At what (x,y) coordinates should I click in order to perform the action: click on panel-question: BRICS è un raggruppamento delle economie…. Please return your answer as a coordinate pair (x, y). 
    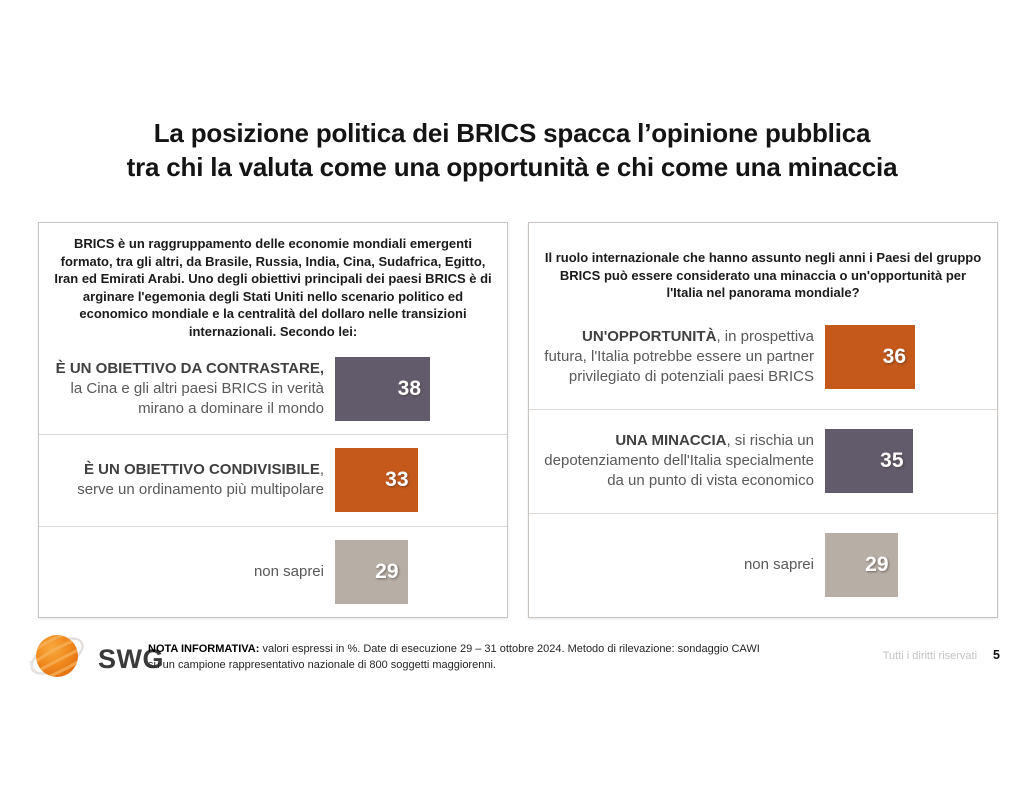
    Looking at the image, I should click on (273, 287).